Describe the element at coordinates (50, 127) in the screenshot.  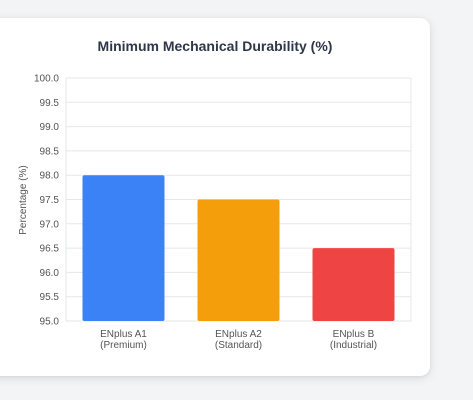
I see `y-tick-label: 99.0` at that location.